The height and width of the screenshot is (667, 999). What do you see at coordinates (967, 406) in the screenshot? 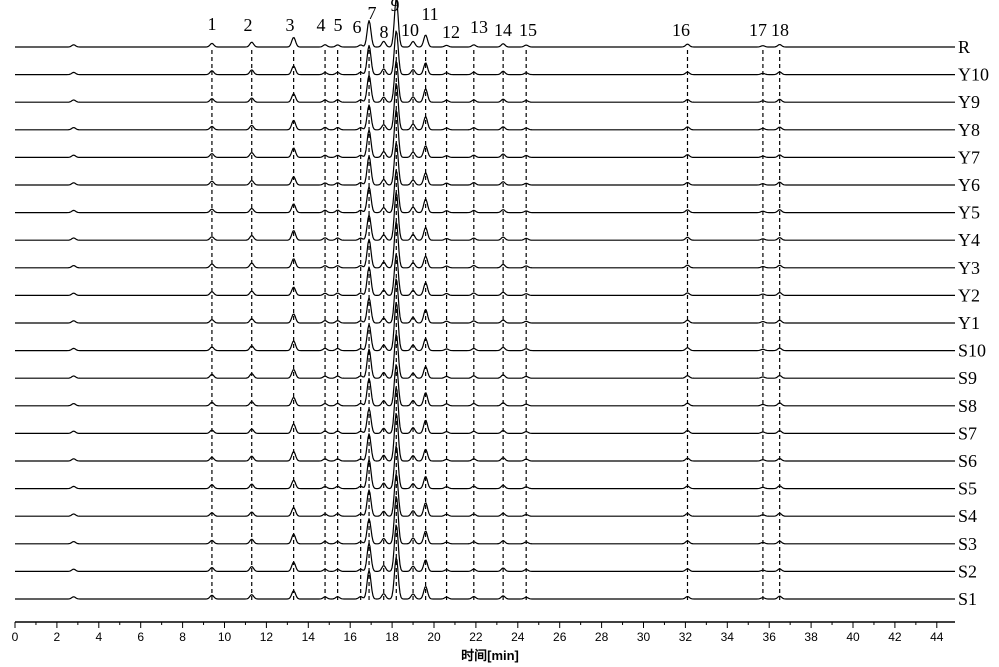
I see `sample-label-s8: S8` at bounding box center [967, 406].